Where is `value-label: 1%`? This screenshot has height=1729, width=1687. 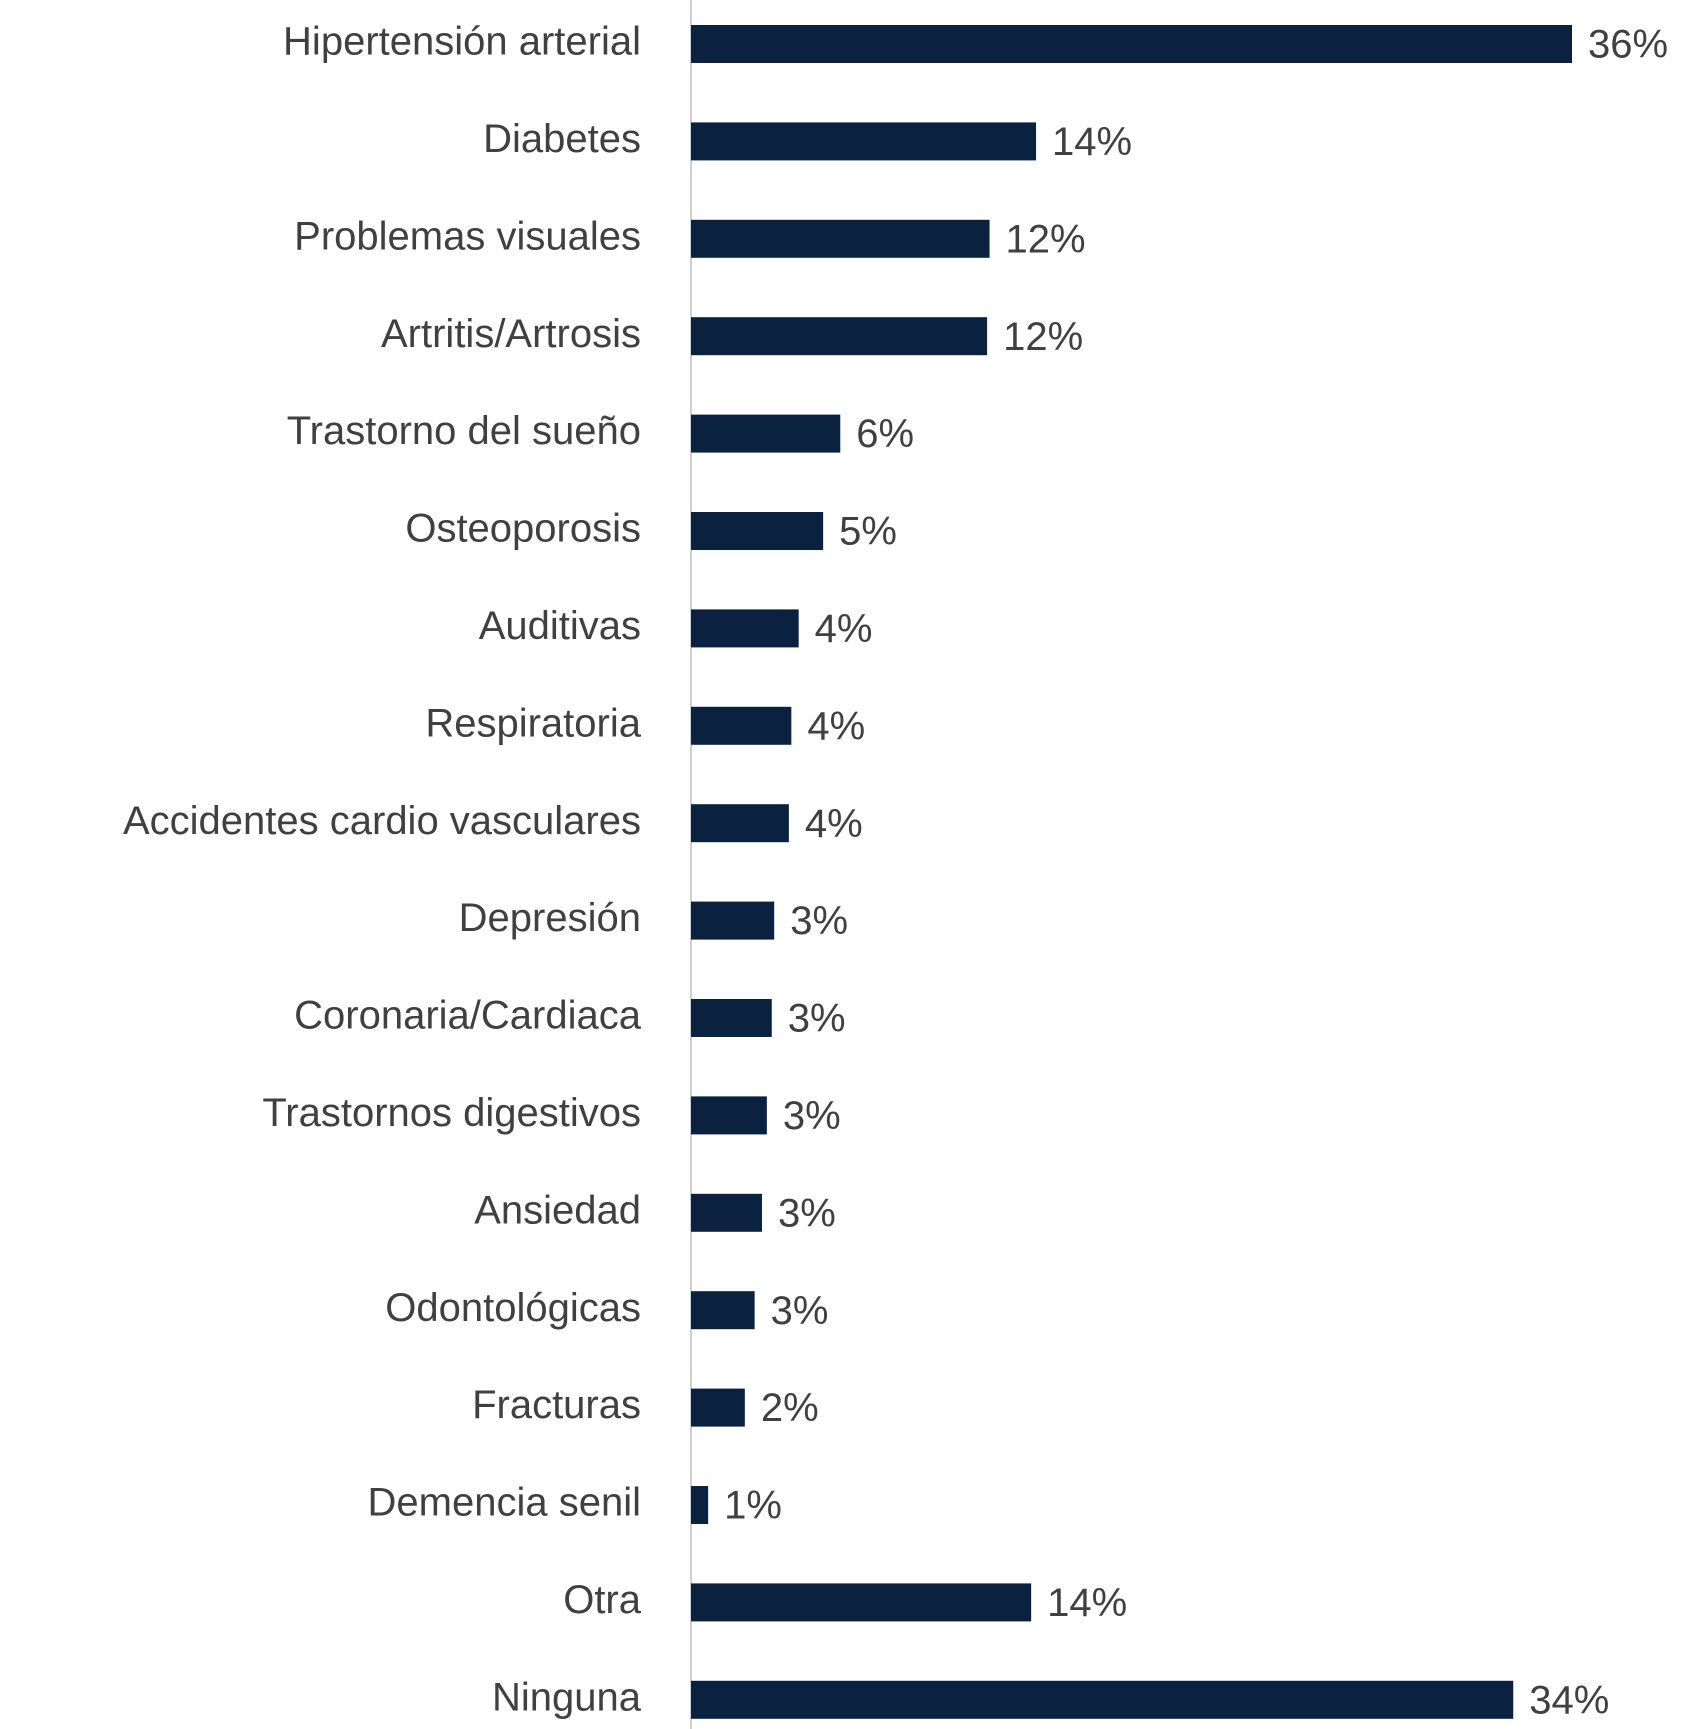
value-label: 1% is located at coordinates (753, 1506).